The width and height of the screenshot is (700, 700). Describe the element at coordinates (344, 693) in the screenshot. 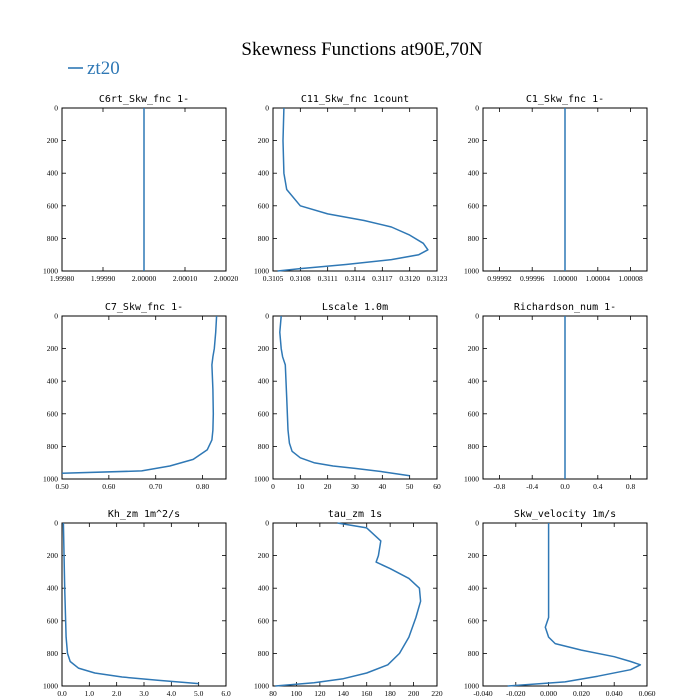

I see `x-tick-label: 140` at that location.